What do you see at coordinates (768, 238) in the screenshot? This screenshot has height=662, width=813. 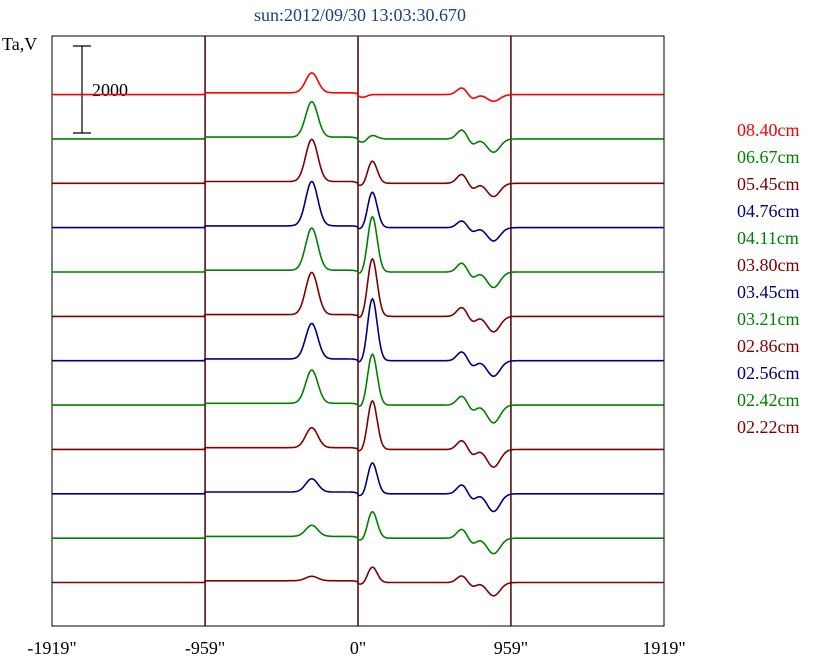 I see `legend-item-04.11cm: 04.11cm` at bounding box center [768, 238].